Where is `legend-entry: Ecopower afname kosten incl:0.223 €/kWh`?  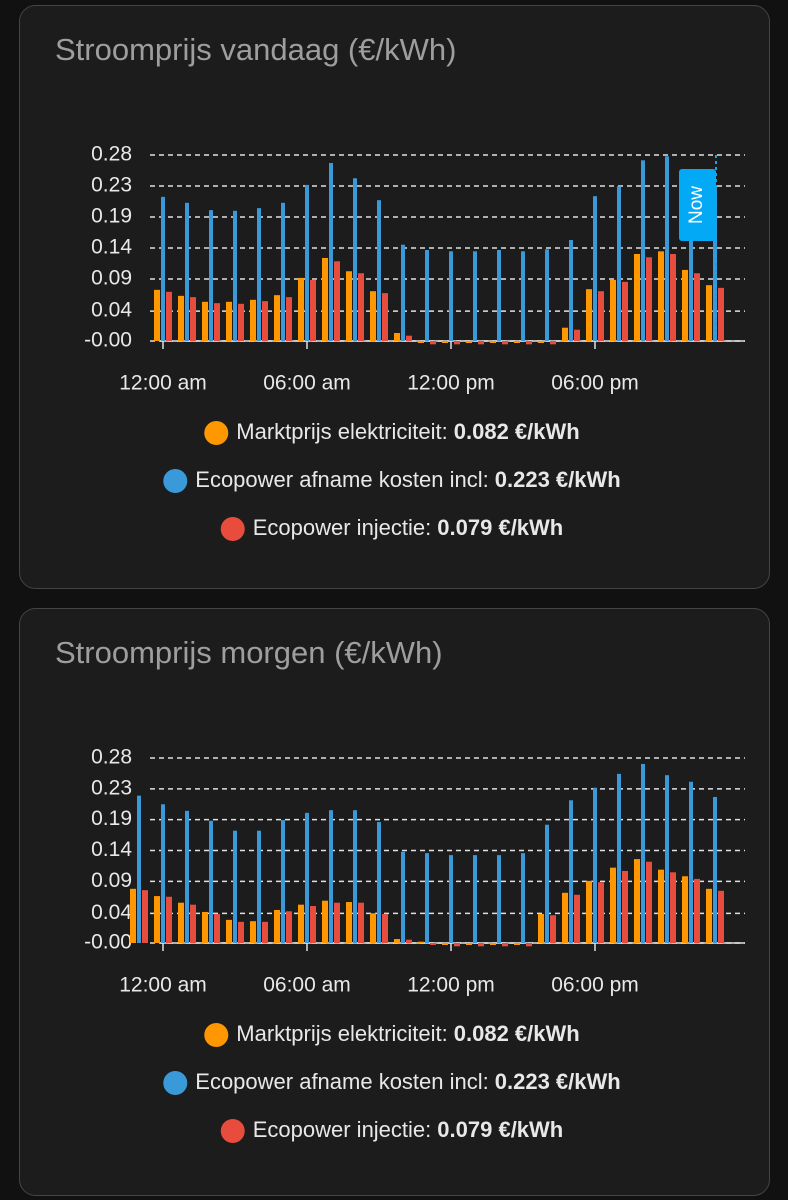
legend-entry: Ecopower afname kosten incl:0.223 €/kWh is located at coordinates (407, 1081).